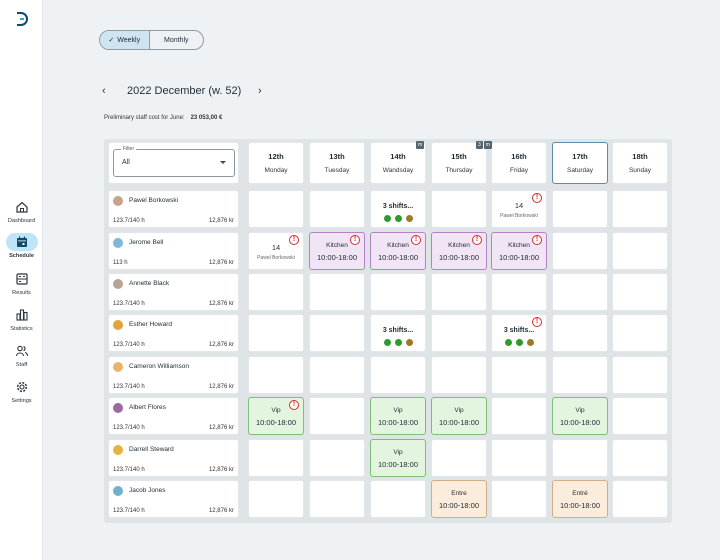 This screenshot has width=720, height=560. What do you see at coordinates (519, 163) in the screenshot?
I see `day-header: 16th Friday` at bounding box center [519, 163].